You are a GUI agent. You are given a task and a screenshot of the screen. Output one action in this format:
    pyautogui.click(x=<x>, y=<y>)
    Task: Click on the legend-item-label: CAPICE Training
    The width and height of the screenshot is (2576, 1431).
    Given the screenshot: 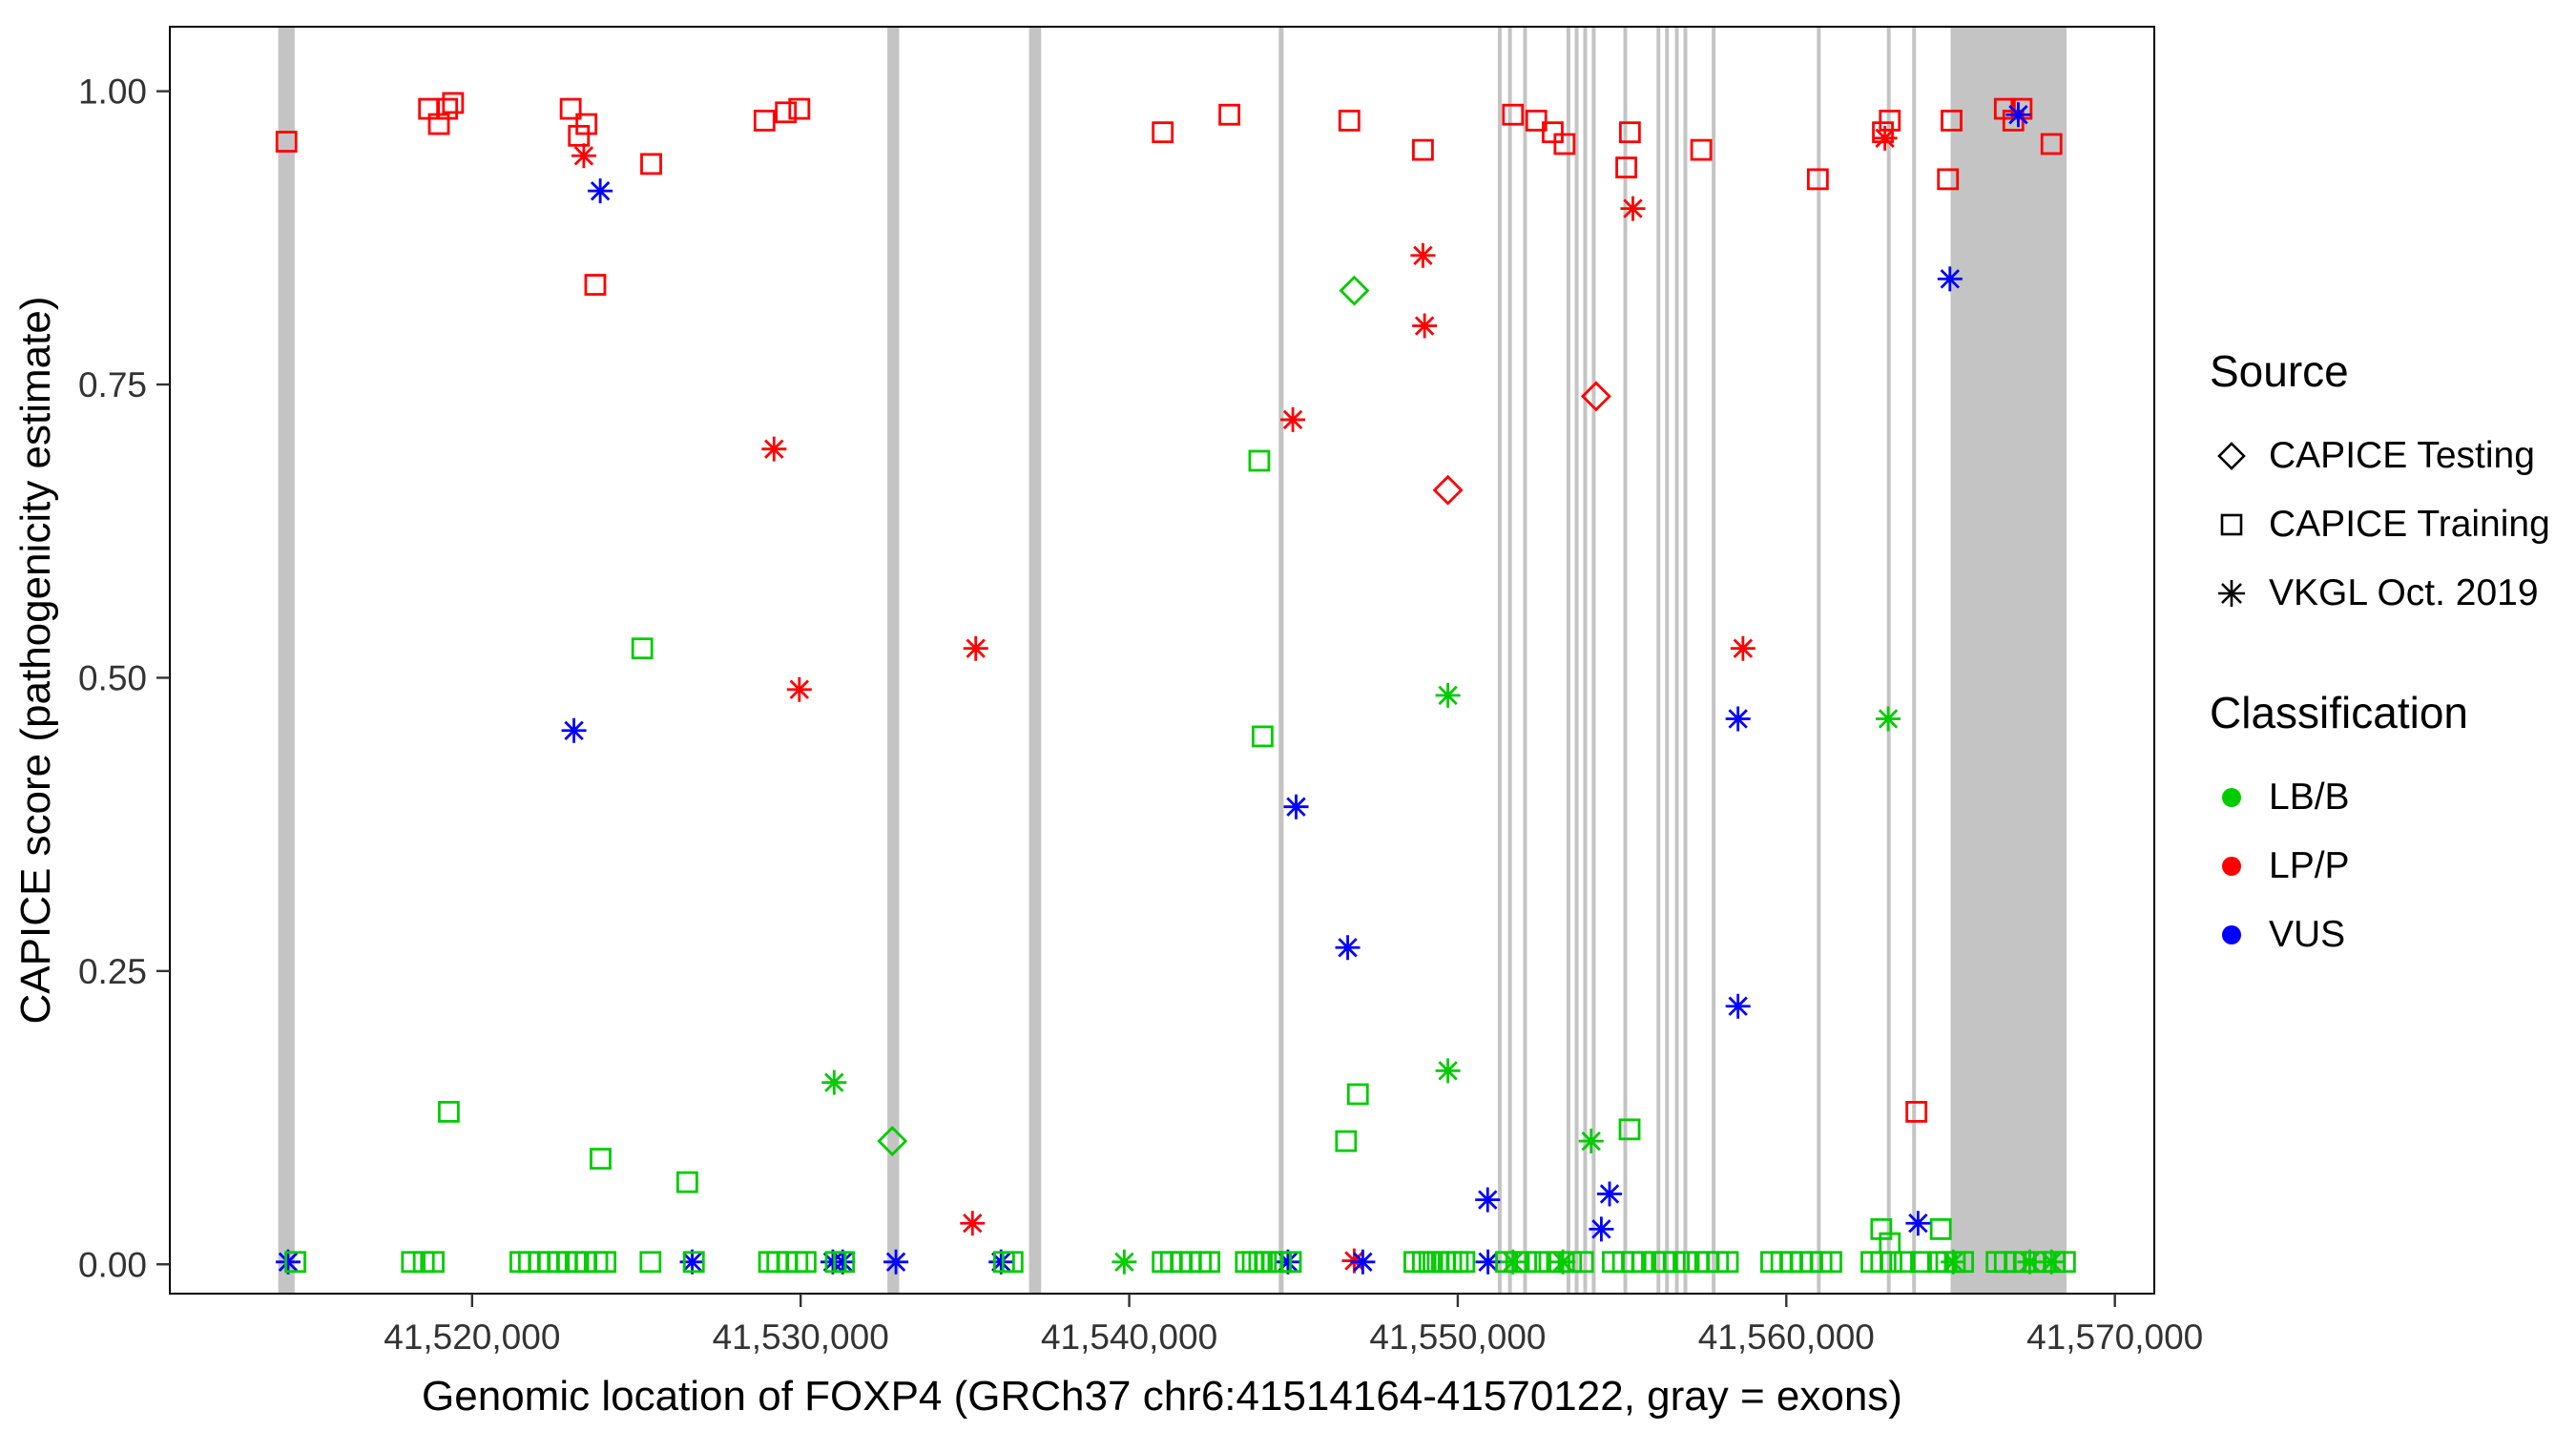 What is the action you would take?
    pyautogui.click(x=2409, y=524)
    